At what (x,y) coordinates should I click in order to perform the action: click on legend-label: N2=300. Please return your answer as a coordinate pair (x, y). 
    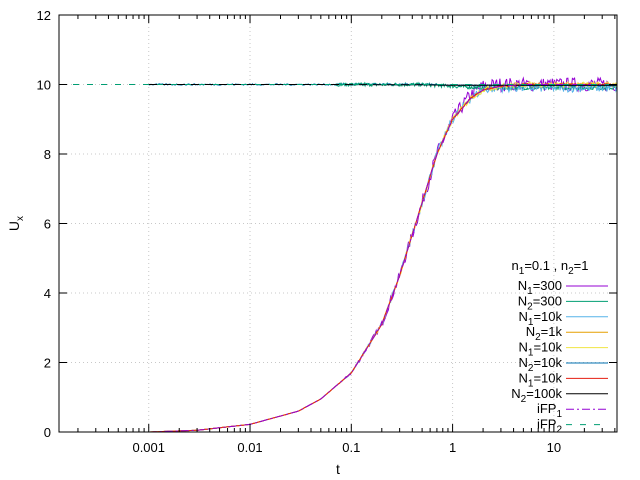
    Looking at the image, I should click on (540, 302).